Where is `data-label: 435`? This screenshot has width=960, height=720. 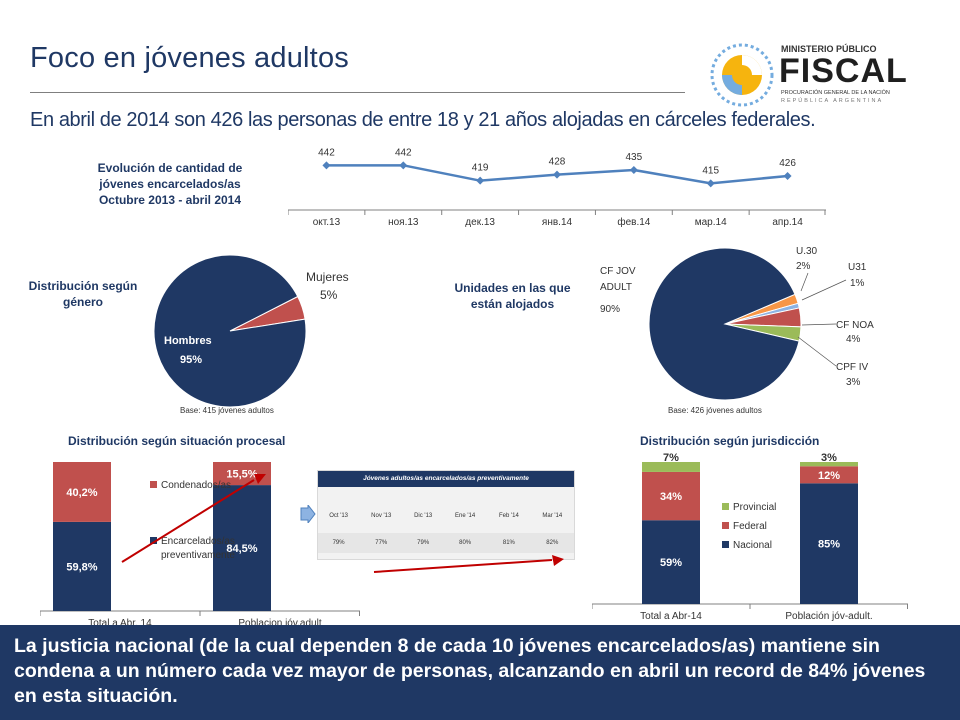 data-label: 435 is located at coordinates (634, 157).